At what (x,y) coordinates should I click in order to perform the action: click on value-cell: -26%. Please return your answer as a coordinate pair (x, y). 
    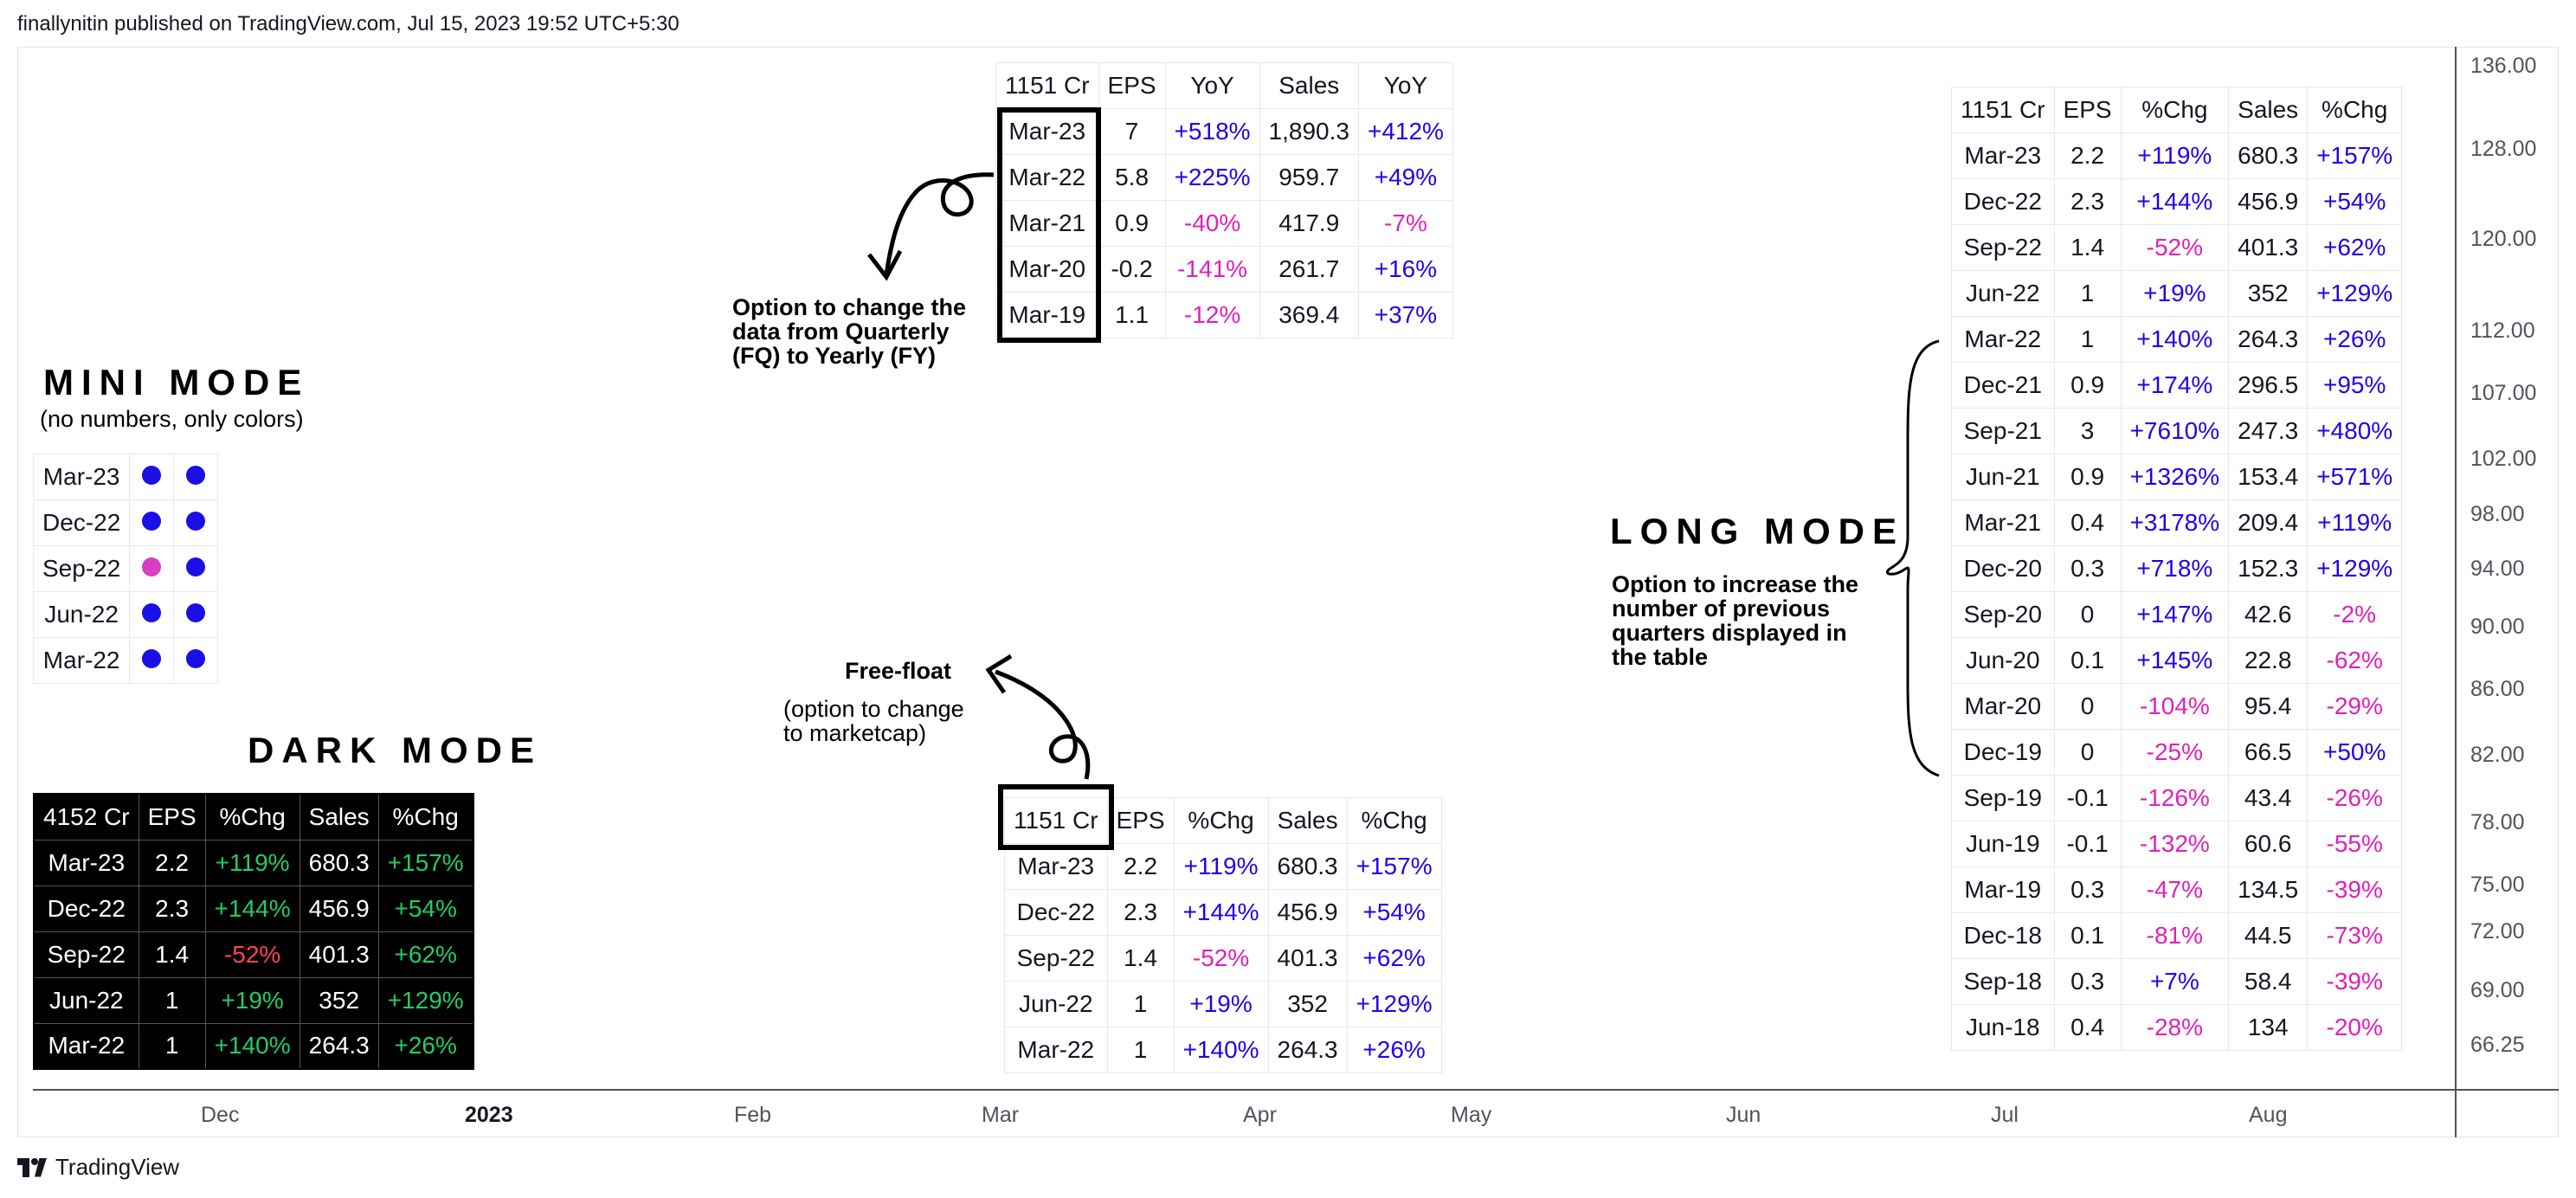
    Looking at the image, I should click on (2355, 798).